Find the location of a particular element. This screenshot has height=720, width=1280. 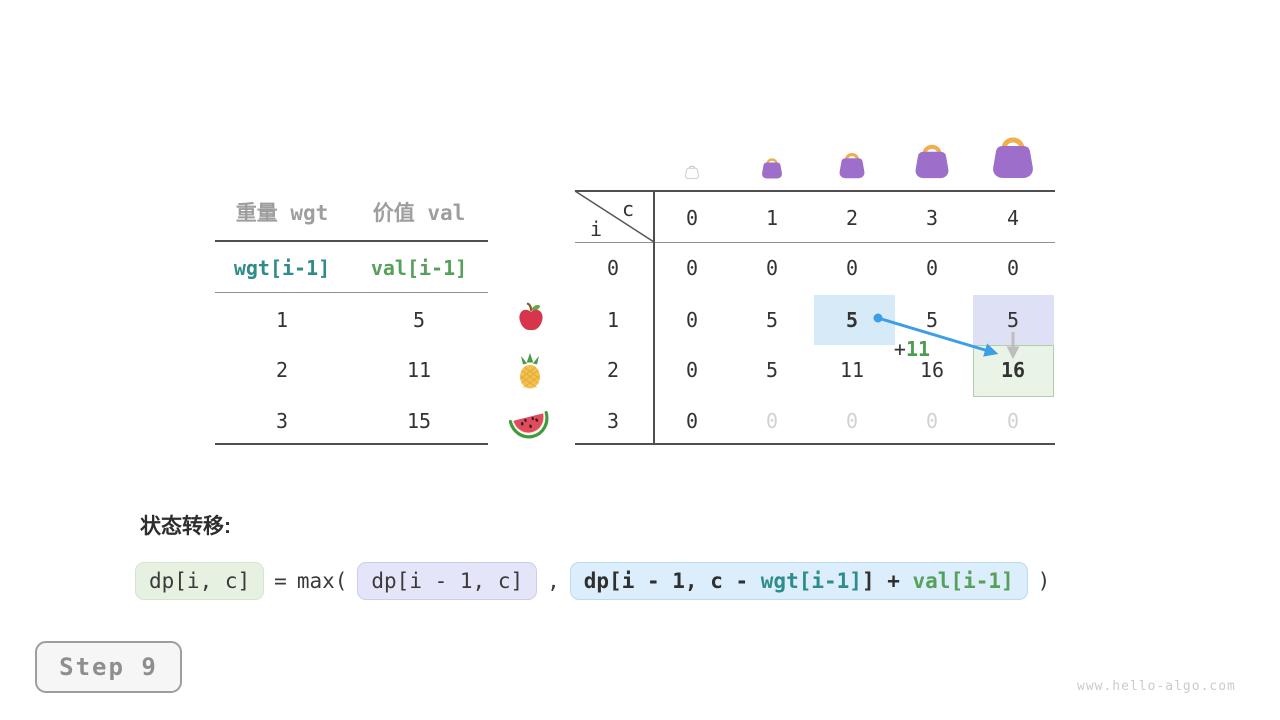

dp-table-line-top is located at coordinates (815, 191).